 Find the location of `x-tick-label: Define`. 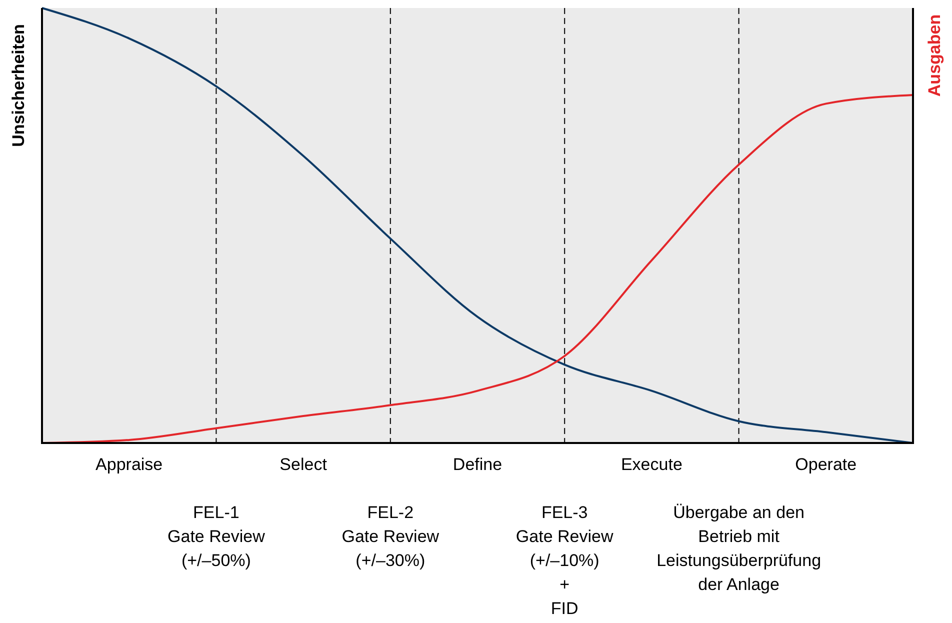

x-tick-label: Define is located at coordinates (477, 464).